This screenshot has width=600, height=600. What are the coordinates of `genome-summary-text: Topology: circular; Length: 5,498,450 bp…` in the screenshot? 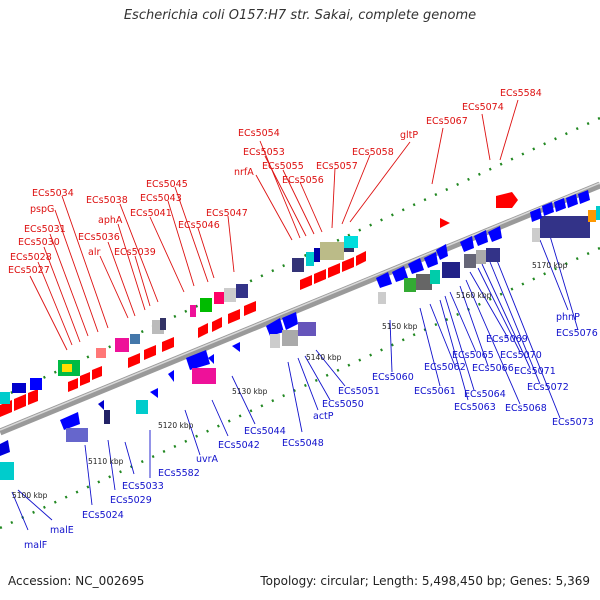 It's located at (425, 581).